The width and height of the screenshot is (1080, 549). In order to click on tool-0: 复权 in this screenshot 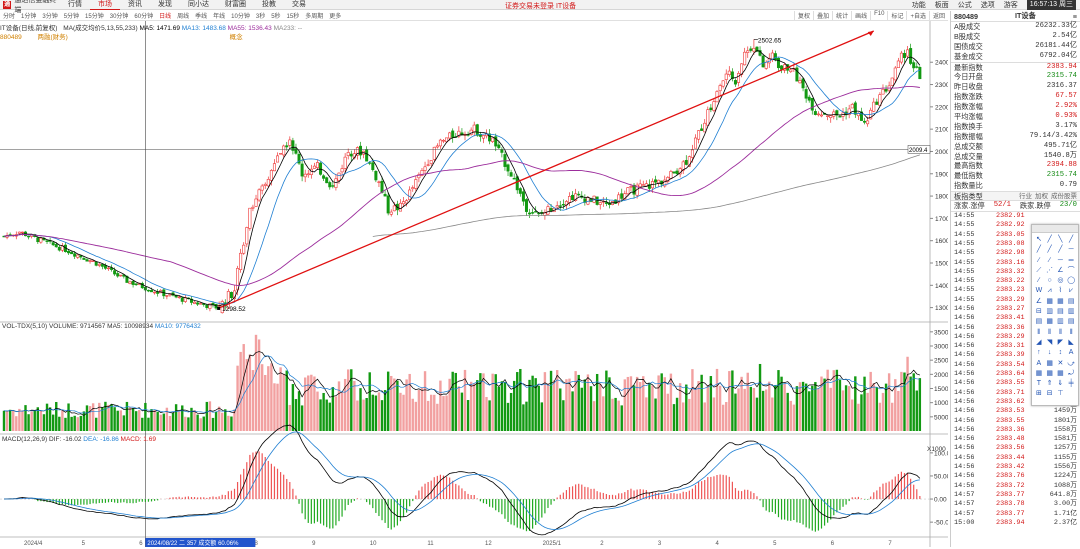, I will do `click(803, 15)`.